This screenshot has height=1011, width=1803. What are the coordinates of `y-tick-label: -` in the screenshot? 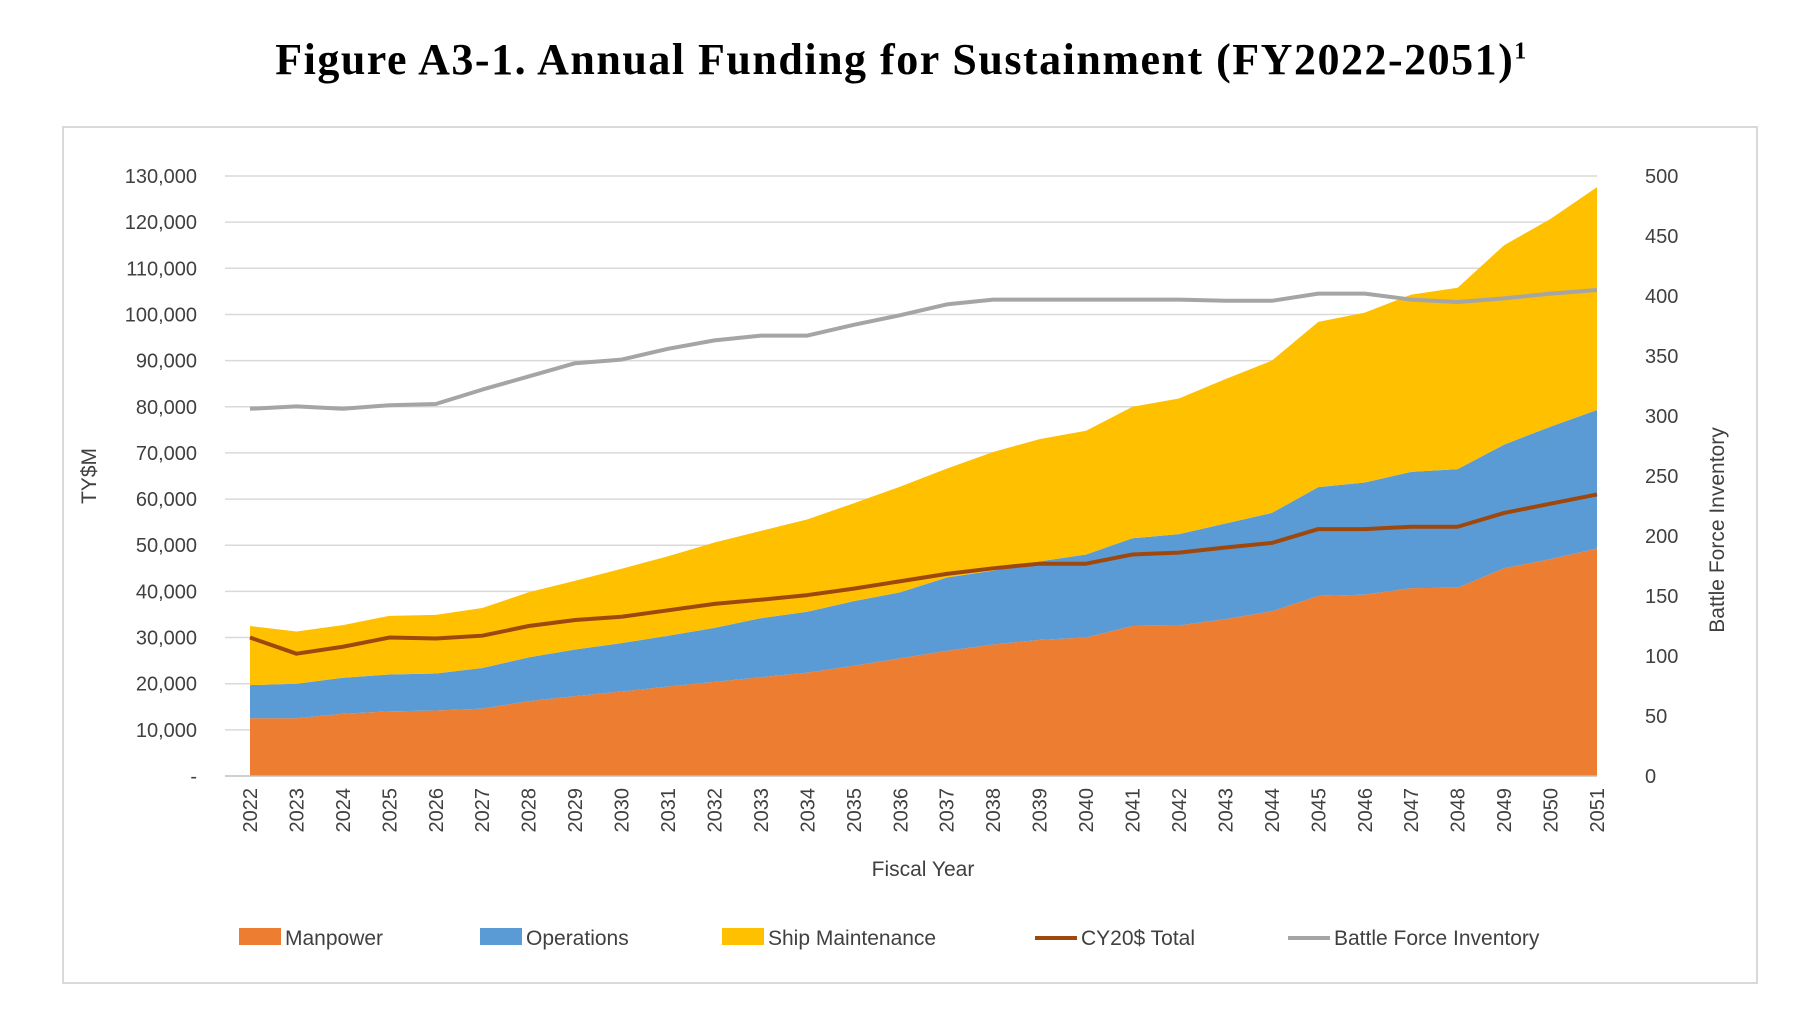 It's located at (193, 777).